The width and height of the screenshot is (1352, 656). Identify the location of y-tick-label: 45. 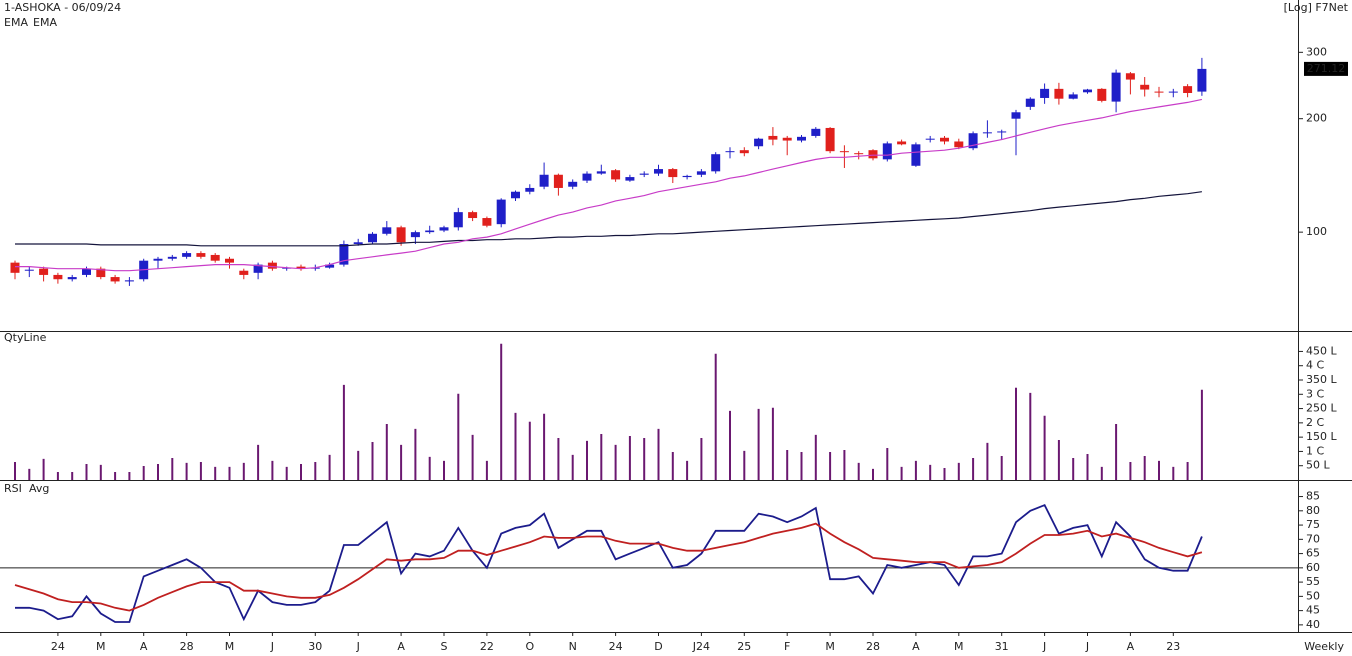
(1313, 610).